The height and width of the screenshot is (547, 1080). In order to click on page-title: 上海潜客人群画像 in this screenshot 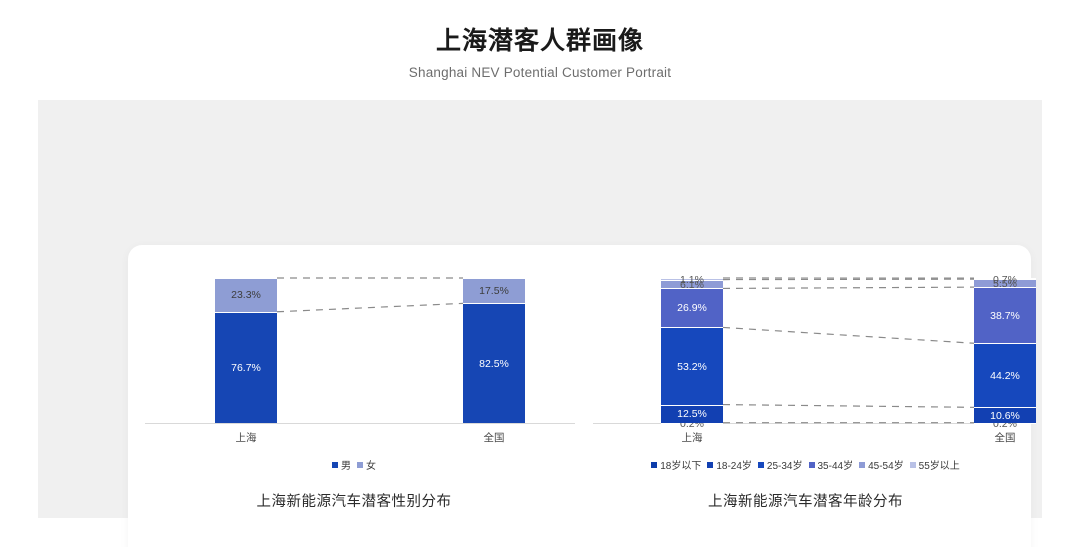, I will do `click(539, 41)`.